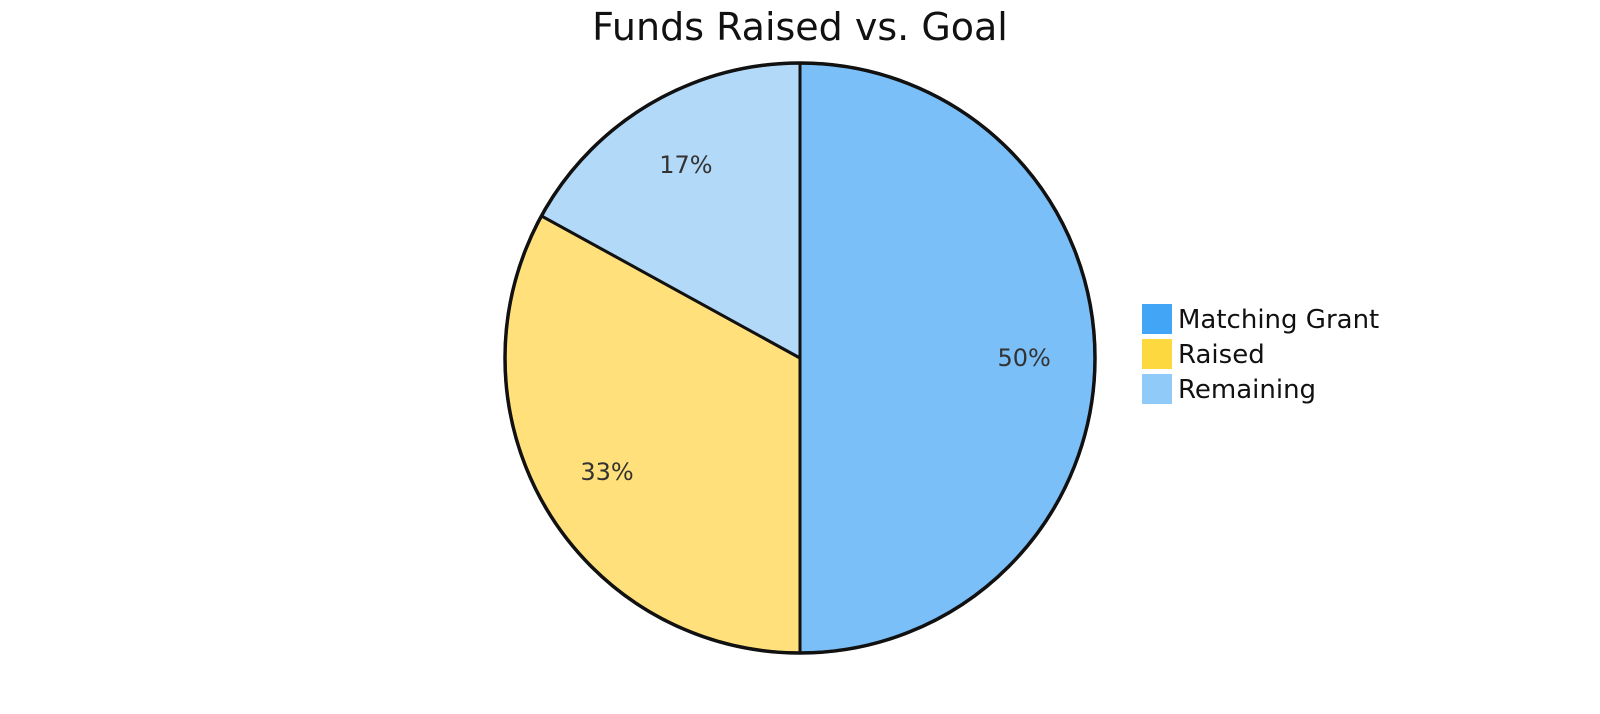  What do you see at coordinates (685, 165) in the screenshot?
I see `slice-label-remaining: 17%` at bounding box center [685, 165].